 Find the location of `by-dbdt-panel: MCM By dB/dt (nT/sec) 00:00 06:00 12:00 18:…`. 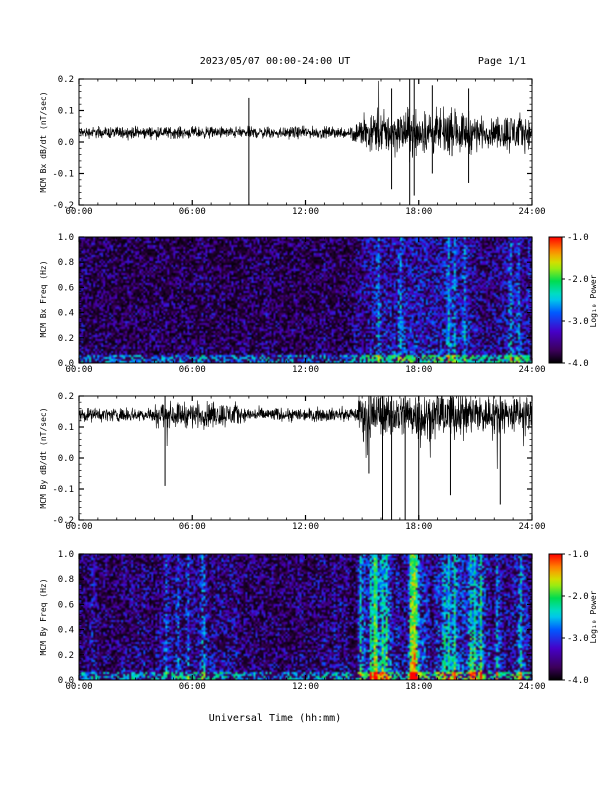

by-dbdt-panel: MCM By dB/dt (nT/sec) 00:00 06:00 12:00 18:… is located at coordinates (292, 462).